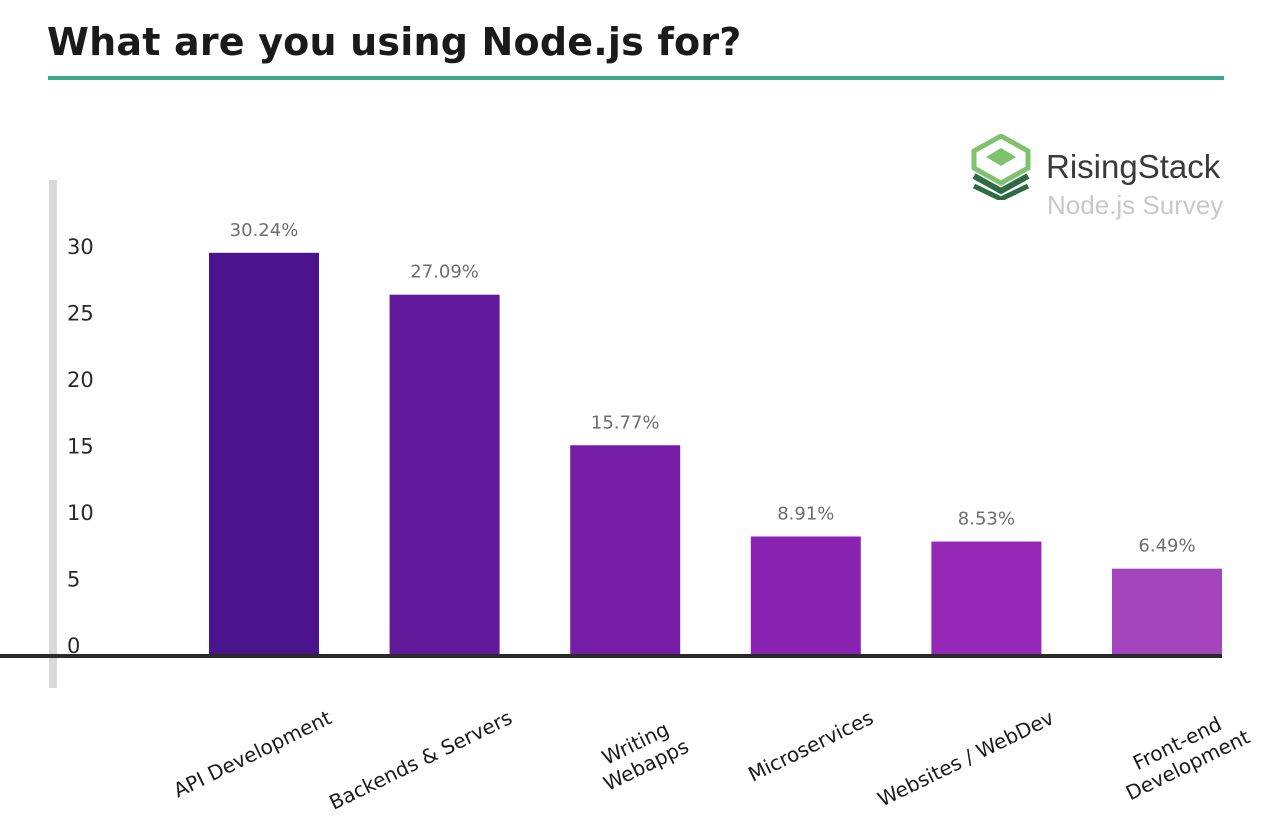  Describe the element at coordinates (625, 422) in the screenshot. I see `bar-value-label: 15.77%` at that location.